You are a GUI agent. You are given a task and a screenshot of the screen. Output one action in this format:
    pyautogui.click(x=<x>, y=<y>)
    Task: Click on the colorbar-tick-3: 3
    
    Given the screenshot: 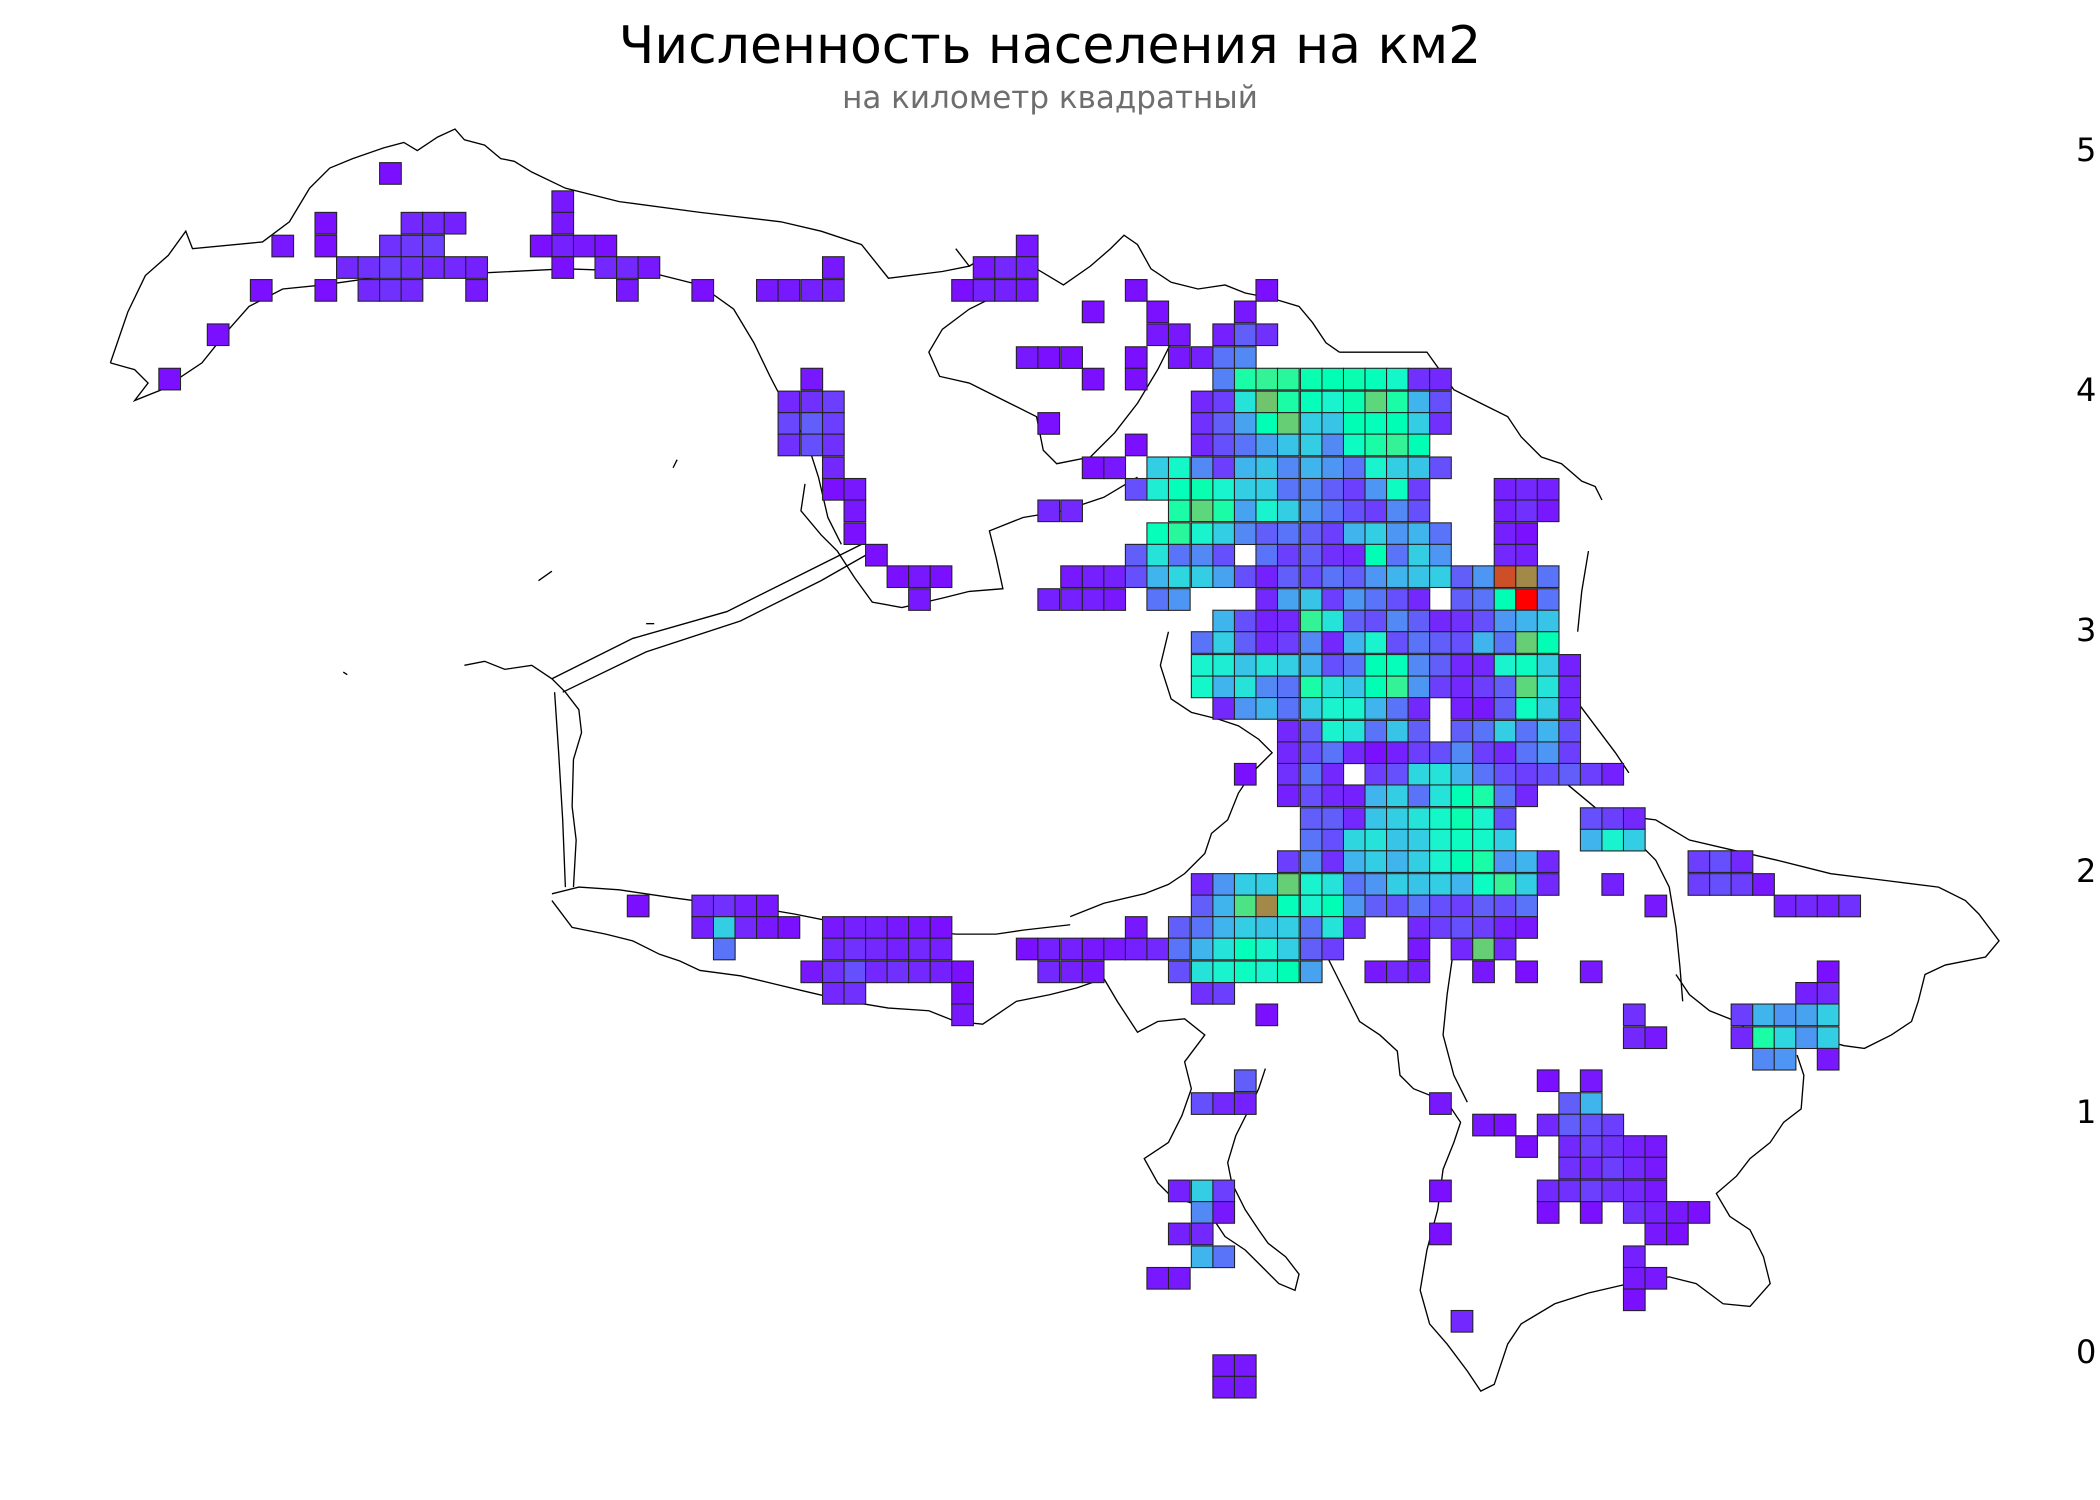 What is the action you would take?
    pyautogui.click(x=2086, y=630)
    